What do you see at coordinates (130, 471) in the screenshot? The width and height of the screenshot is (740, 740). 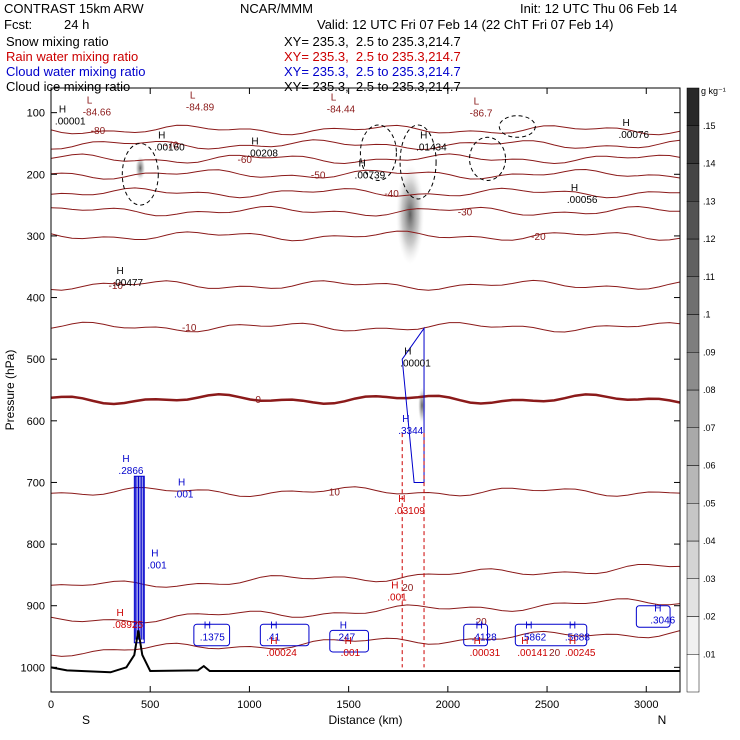 I see `extremum-value: .2866` at bounding box center [130, 471].